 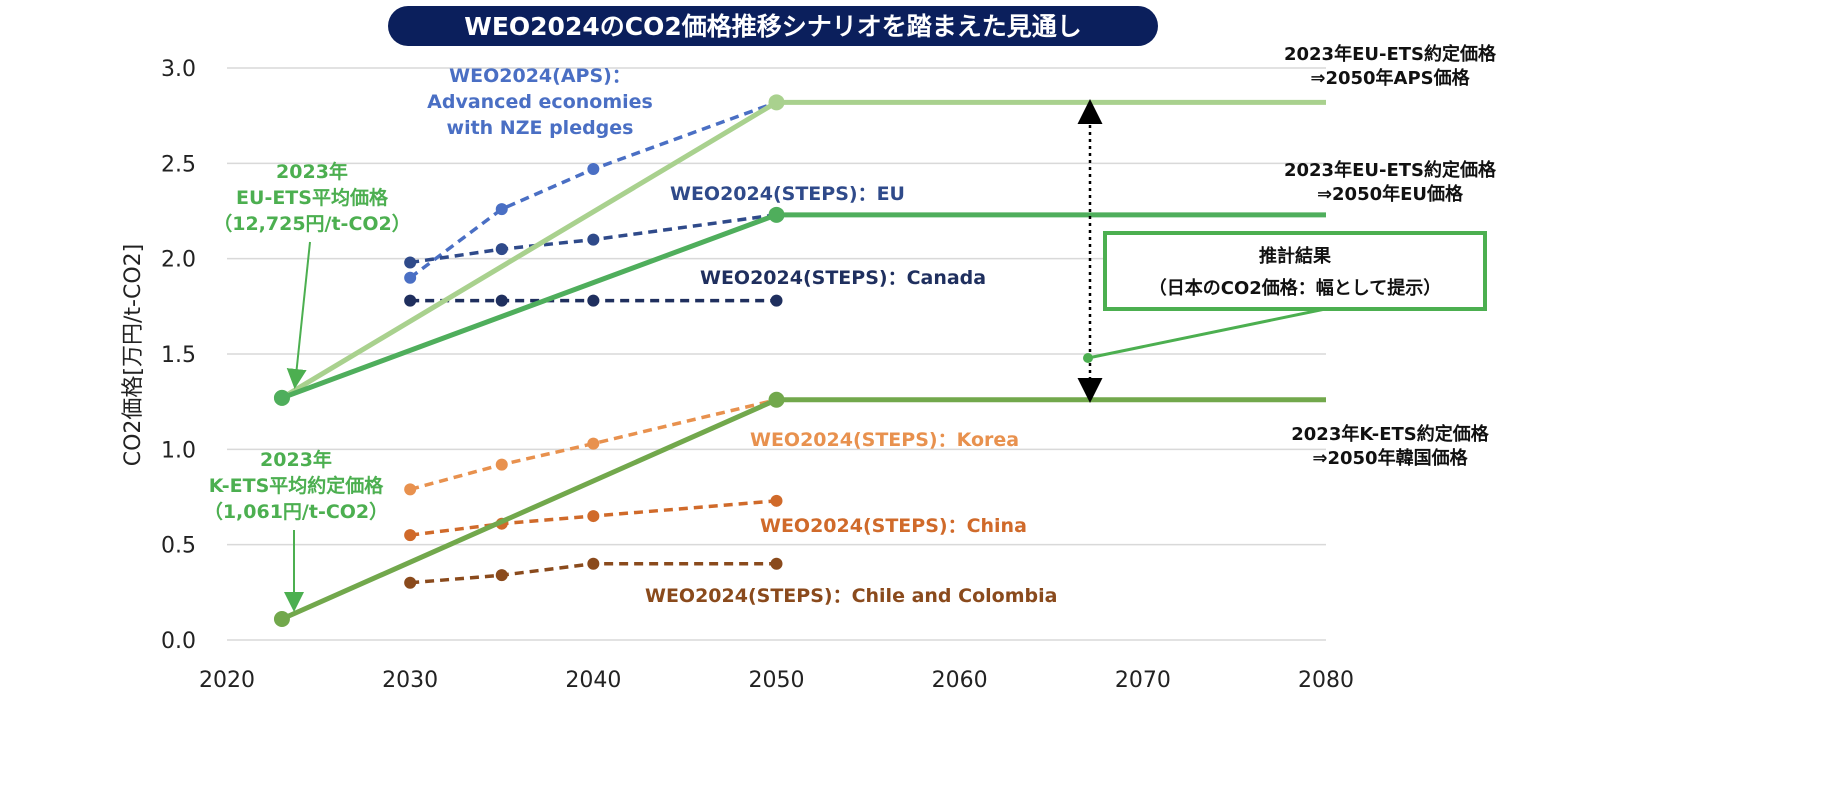 What do you see at coordinates (1295, 271) in the screenshot?
I see `result-box` at bounding box center [1295, 271].